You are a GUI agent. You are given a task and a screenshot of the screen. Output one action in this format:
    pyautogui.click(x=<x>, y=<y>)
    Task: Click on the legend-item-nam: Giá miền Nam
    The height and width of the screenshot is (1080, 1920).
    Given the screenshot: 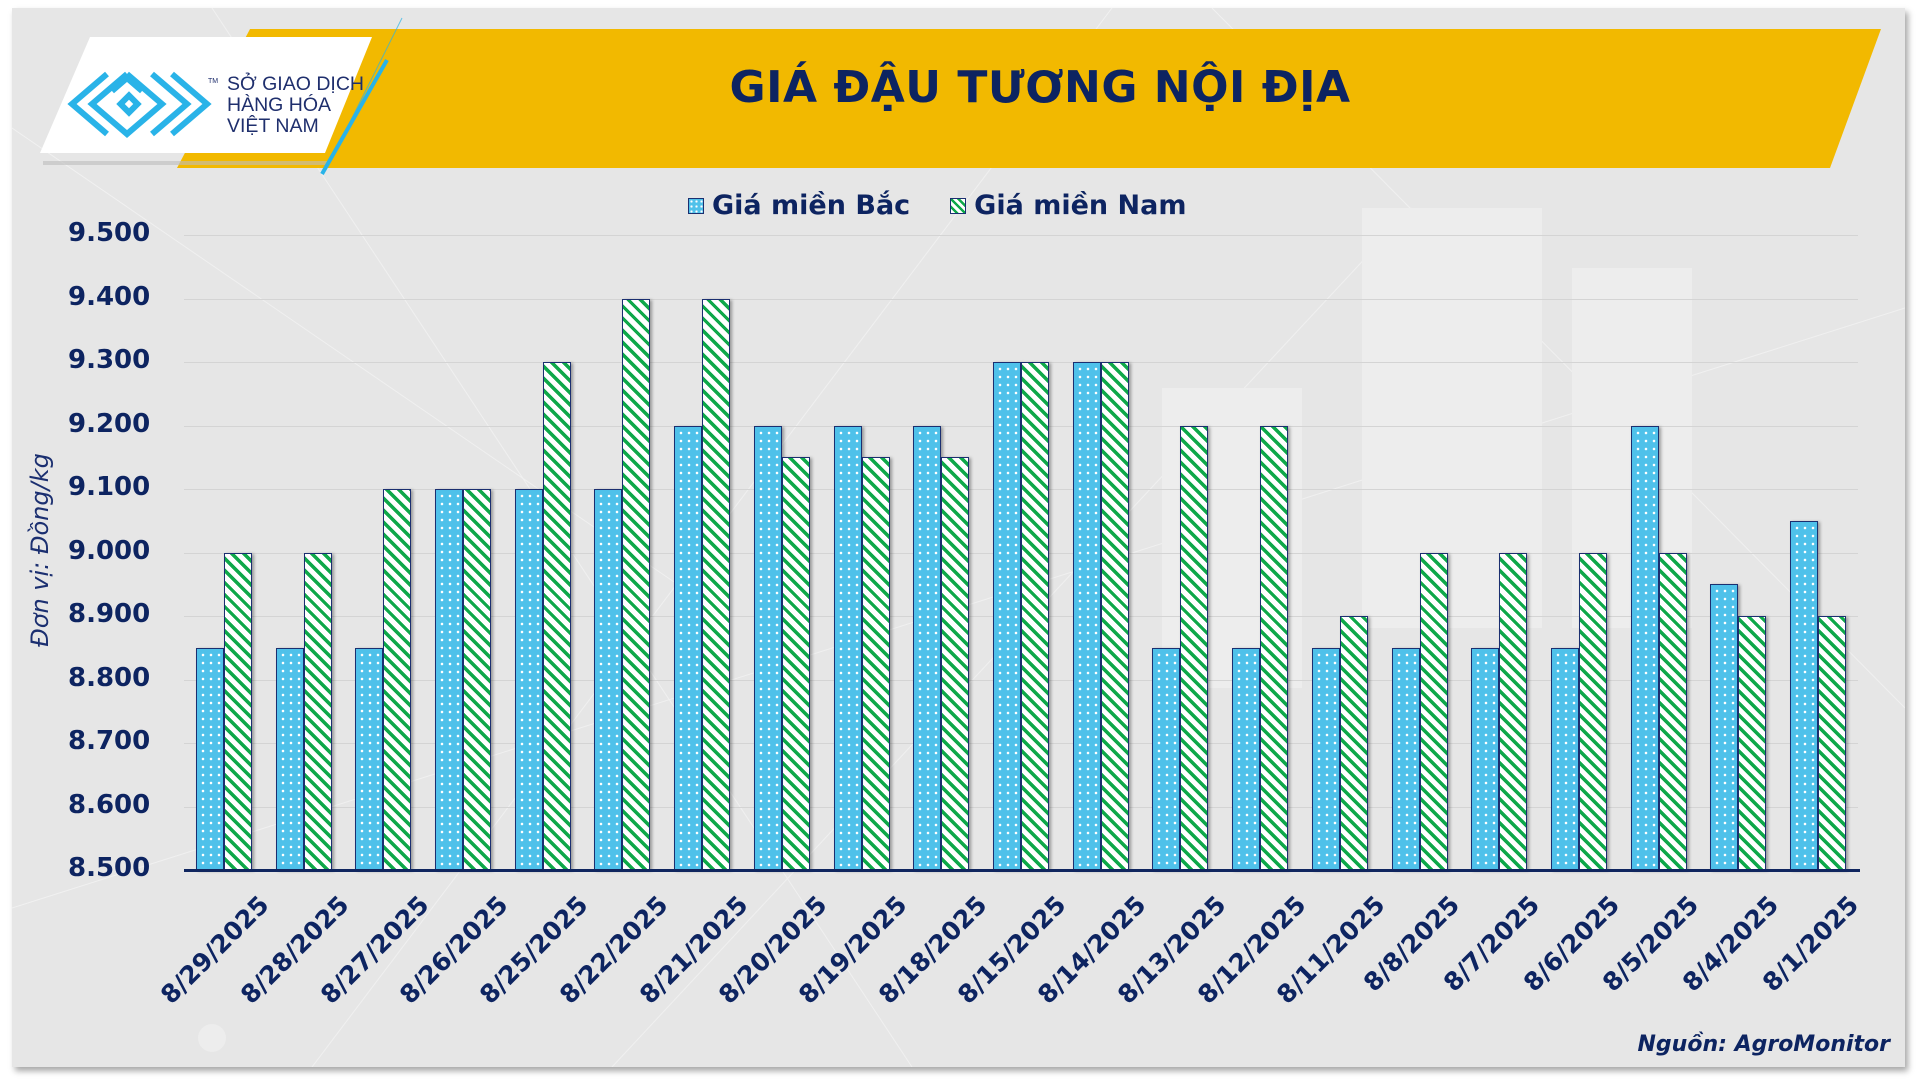 What is the action you would take?
    pyautogui.click(x=1068, y=205)
    